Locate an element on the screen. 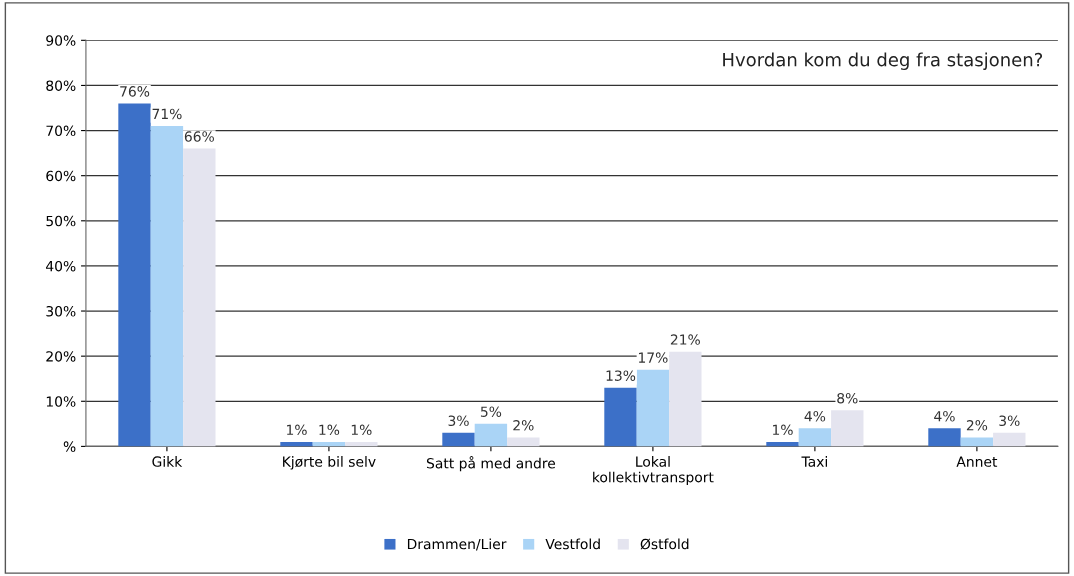 Image resolution: width=1074 pixels, height=576 pixels. x-tick-label: Annet is located at coordinates (977, 461).